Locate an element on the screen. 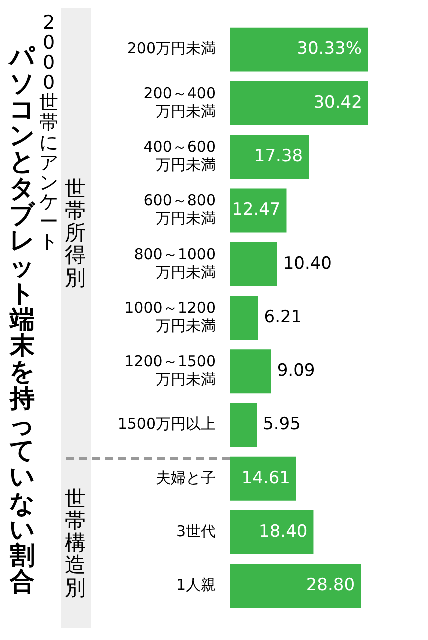 The height and width of the screenshot is (640, 428). y-tick-label: 1人親 is located at coordinates (196, 585).